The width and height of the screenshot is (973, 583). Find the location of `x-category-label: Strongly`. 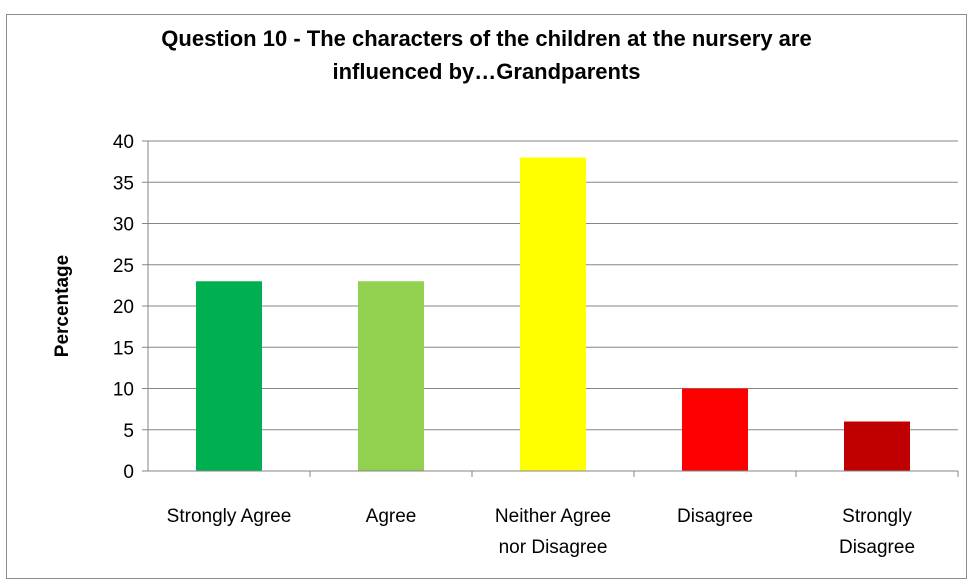

x-category-label: Strongly is located at coordinates (877, 516).